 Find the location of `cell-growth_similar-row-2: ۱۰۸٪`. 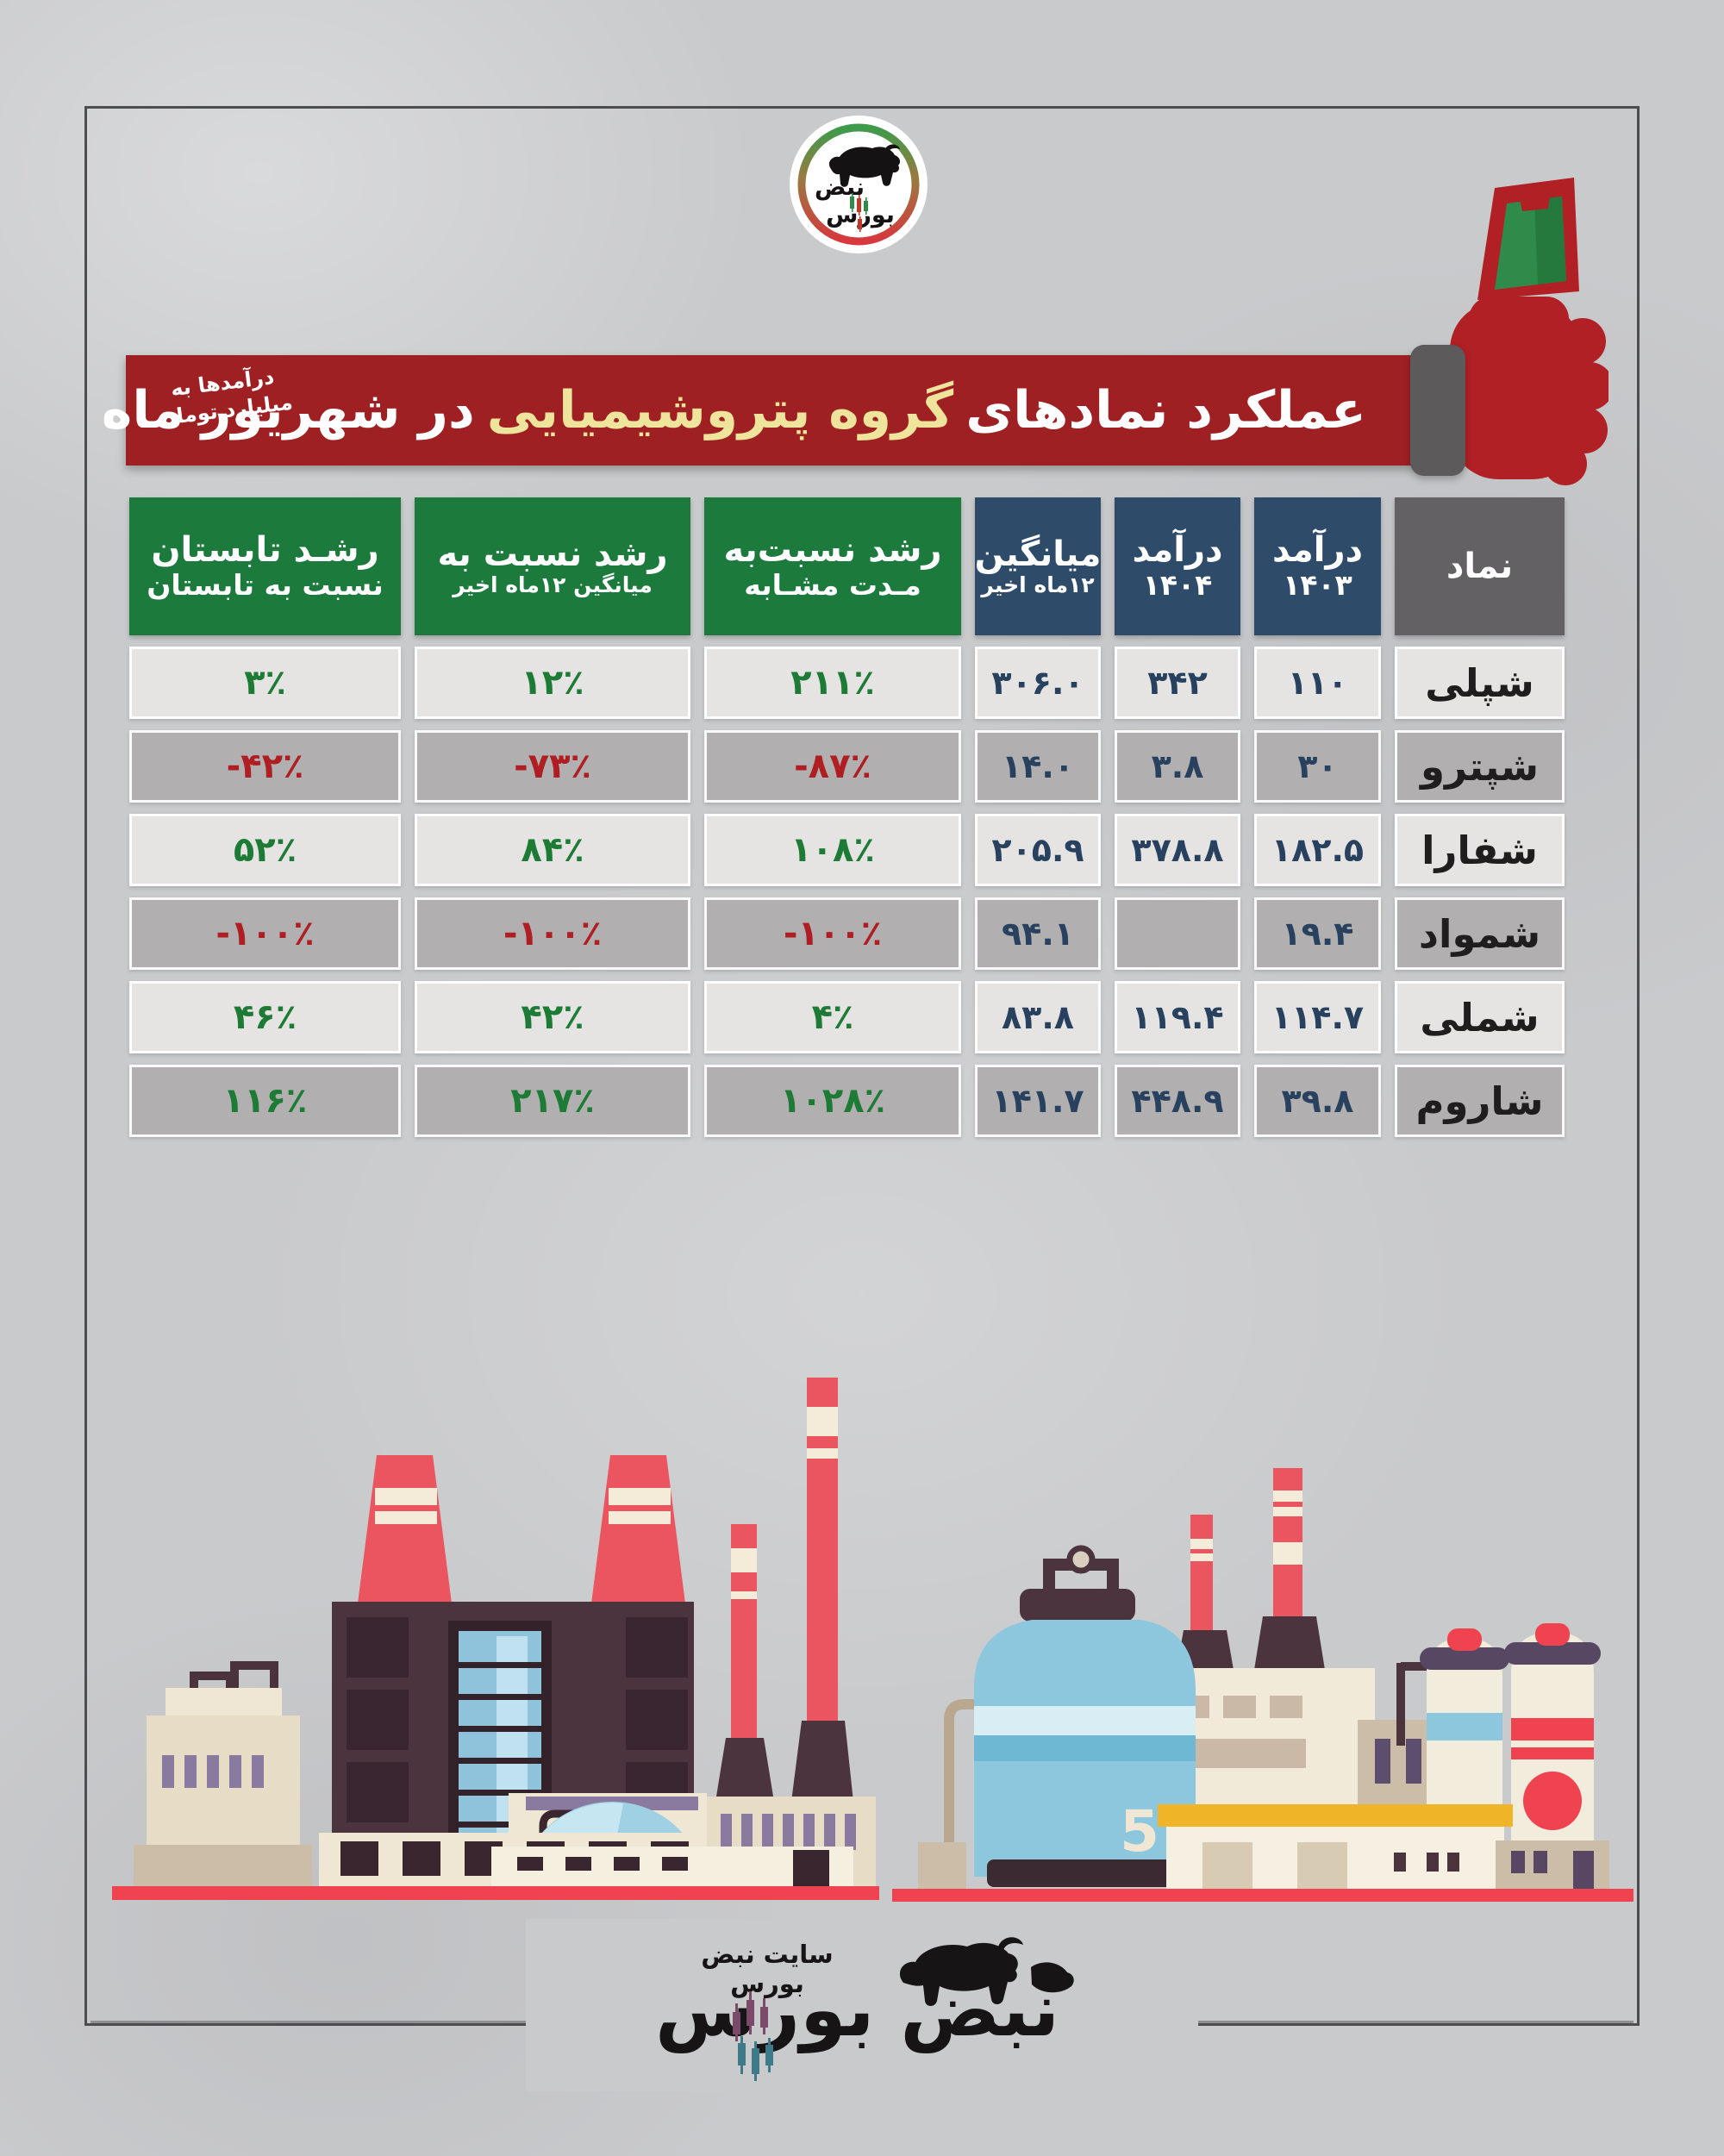

cell-growth_similar-row-2: ۱۰۸٪ is located at coordinates (832, 850).